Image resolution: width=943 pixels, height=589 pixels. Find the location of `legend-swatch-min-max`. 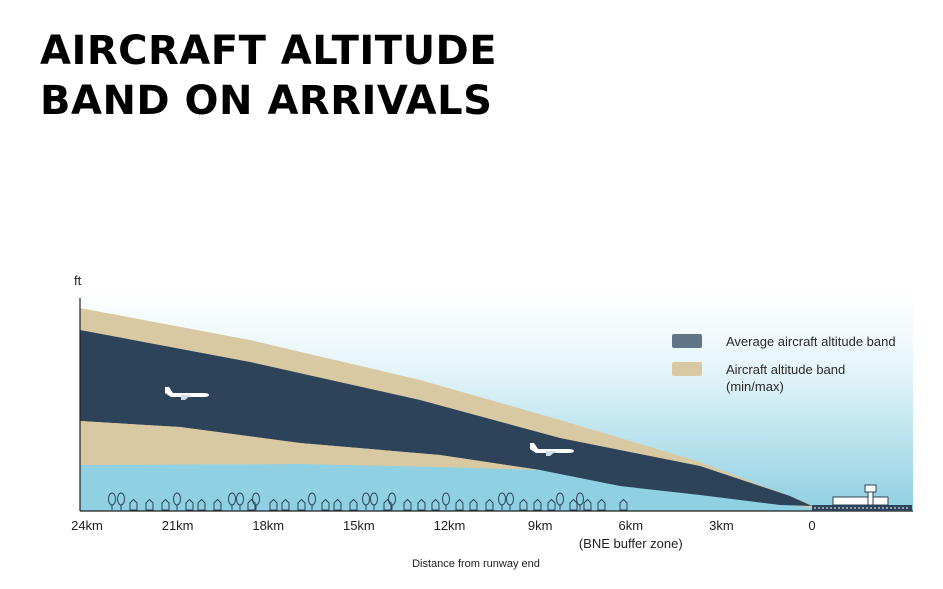

legend-swatch-min-max is located at coordinates (687, 369).